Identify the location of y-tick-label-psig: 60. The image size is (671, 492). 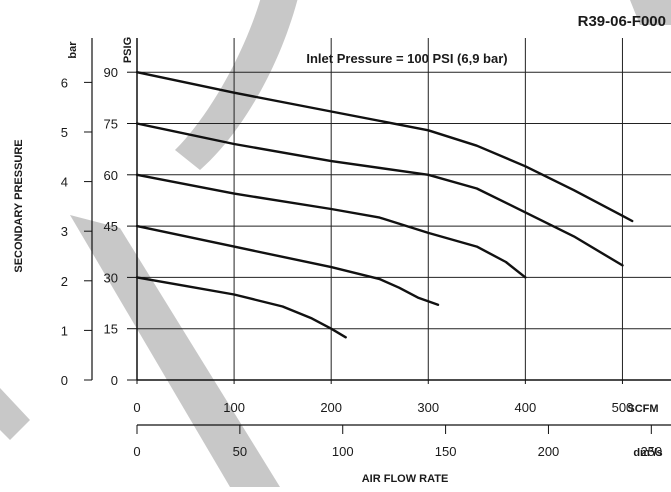
(111, 175).